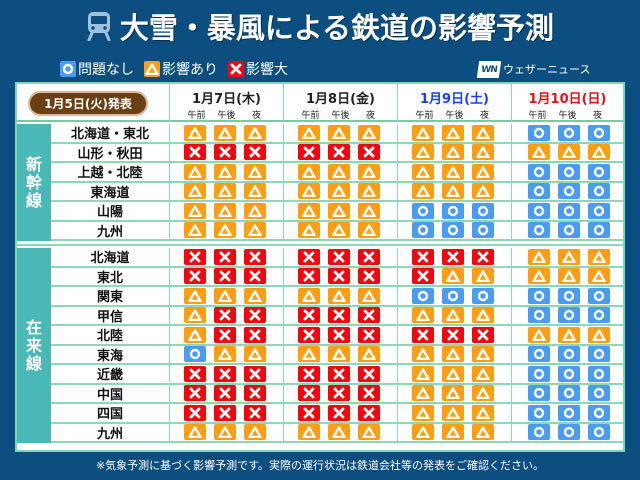 The height and width of the screenshot is (480, 640). What do you see at coordinates (34, 345) in the screenshot?
I see `section-label: 在来線` at bounding box center [34, 345].